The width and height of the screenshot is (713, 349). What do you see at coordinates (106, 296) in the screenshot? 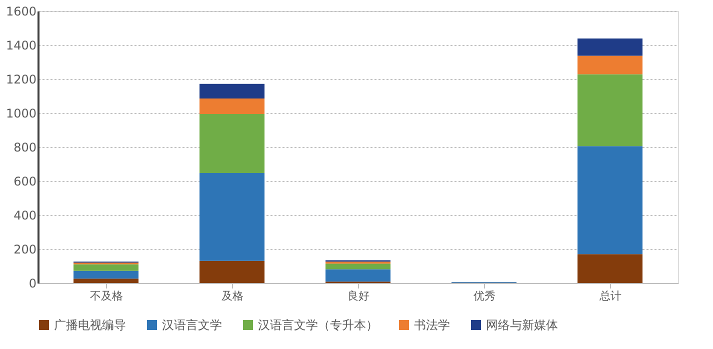
I see `x-tick-label: 不及格` at bounding box center [106, 296].